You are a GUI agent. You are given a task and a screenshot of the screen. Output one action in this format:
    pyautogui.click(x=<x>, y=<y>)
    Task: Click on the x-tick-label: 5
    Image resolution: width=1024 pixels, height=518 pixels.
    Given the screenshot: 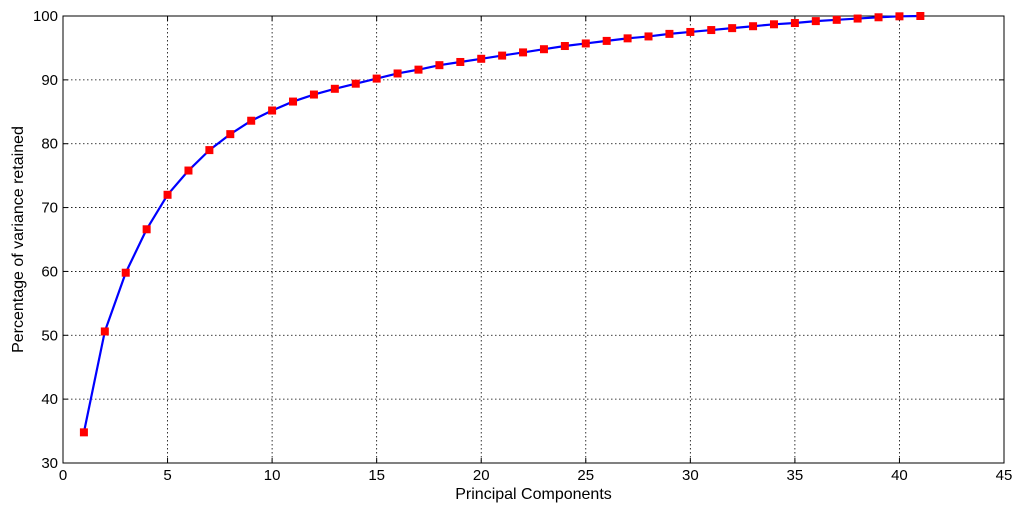 What is the action you would take?
    pyautogui.click(x=167, y=475)
    